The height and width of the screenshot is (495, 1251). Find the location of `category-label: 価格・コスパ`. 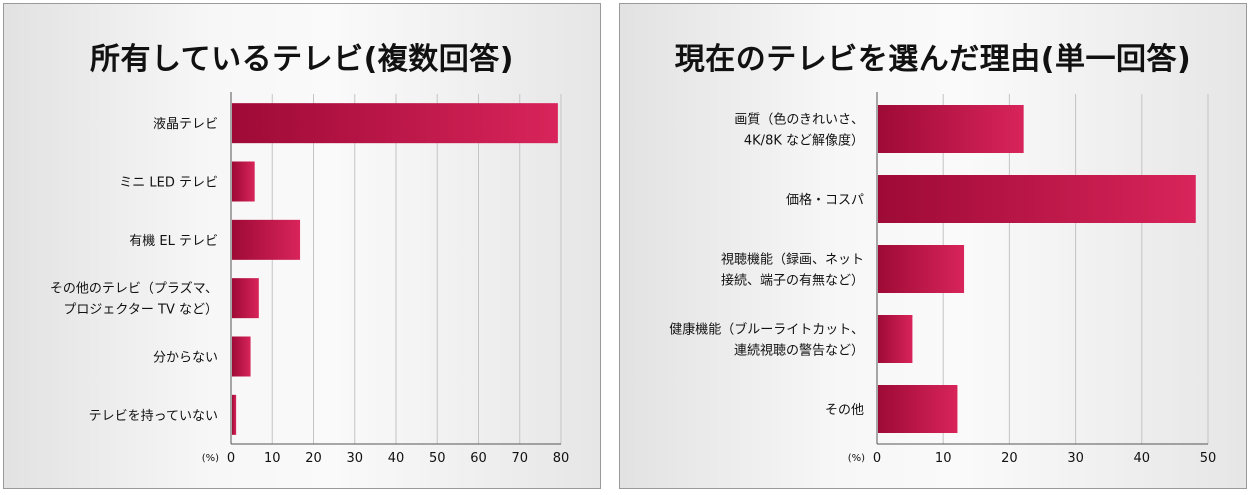

category-label: 価格・コスパ is located at coordinates (825, 200).